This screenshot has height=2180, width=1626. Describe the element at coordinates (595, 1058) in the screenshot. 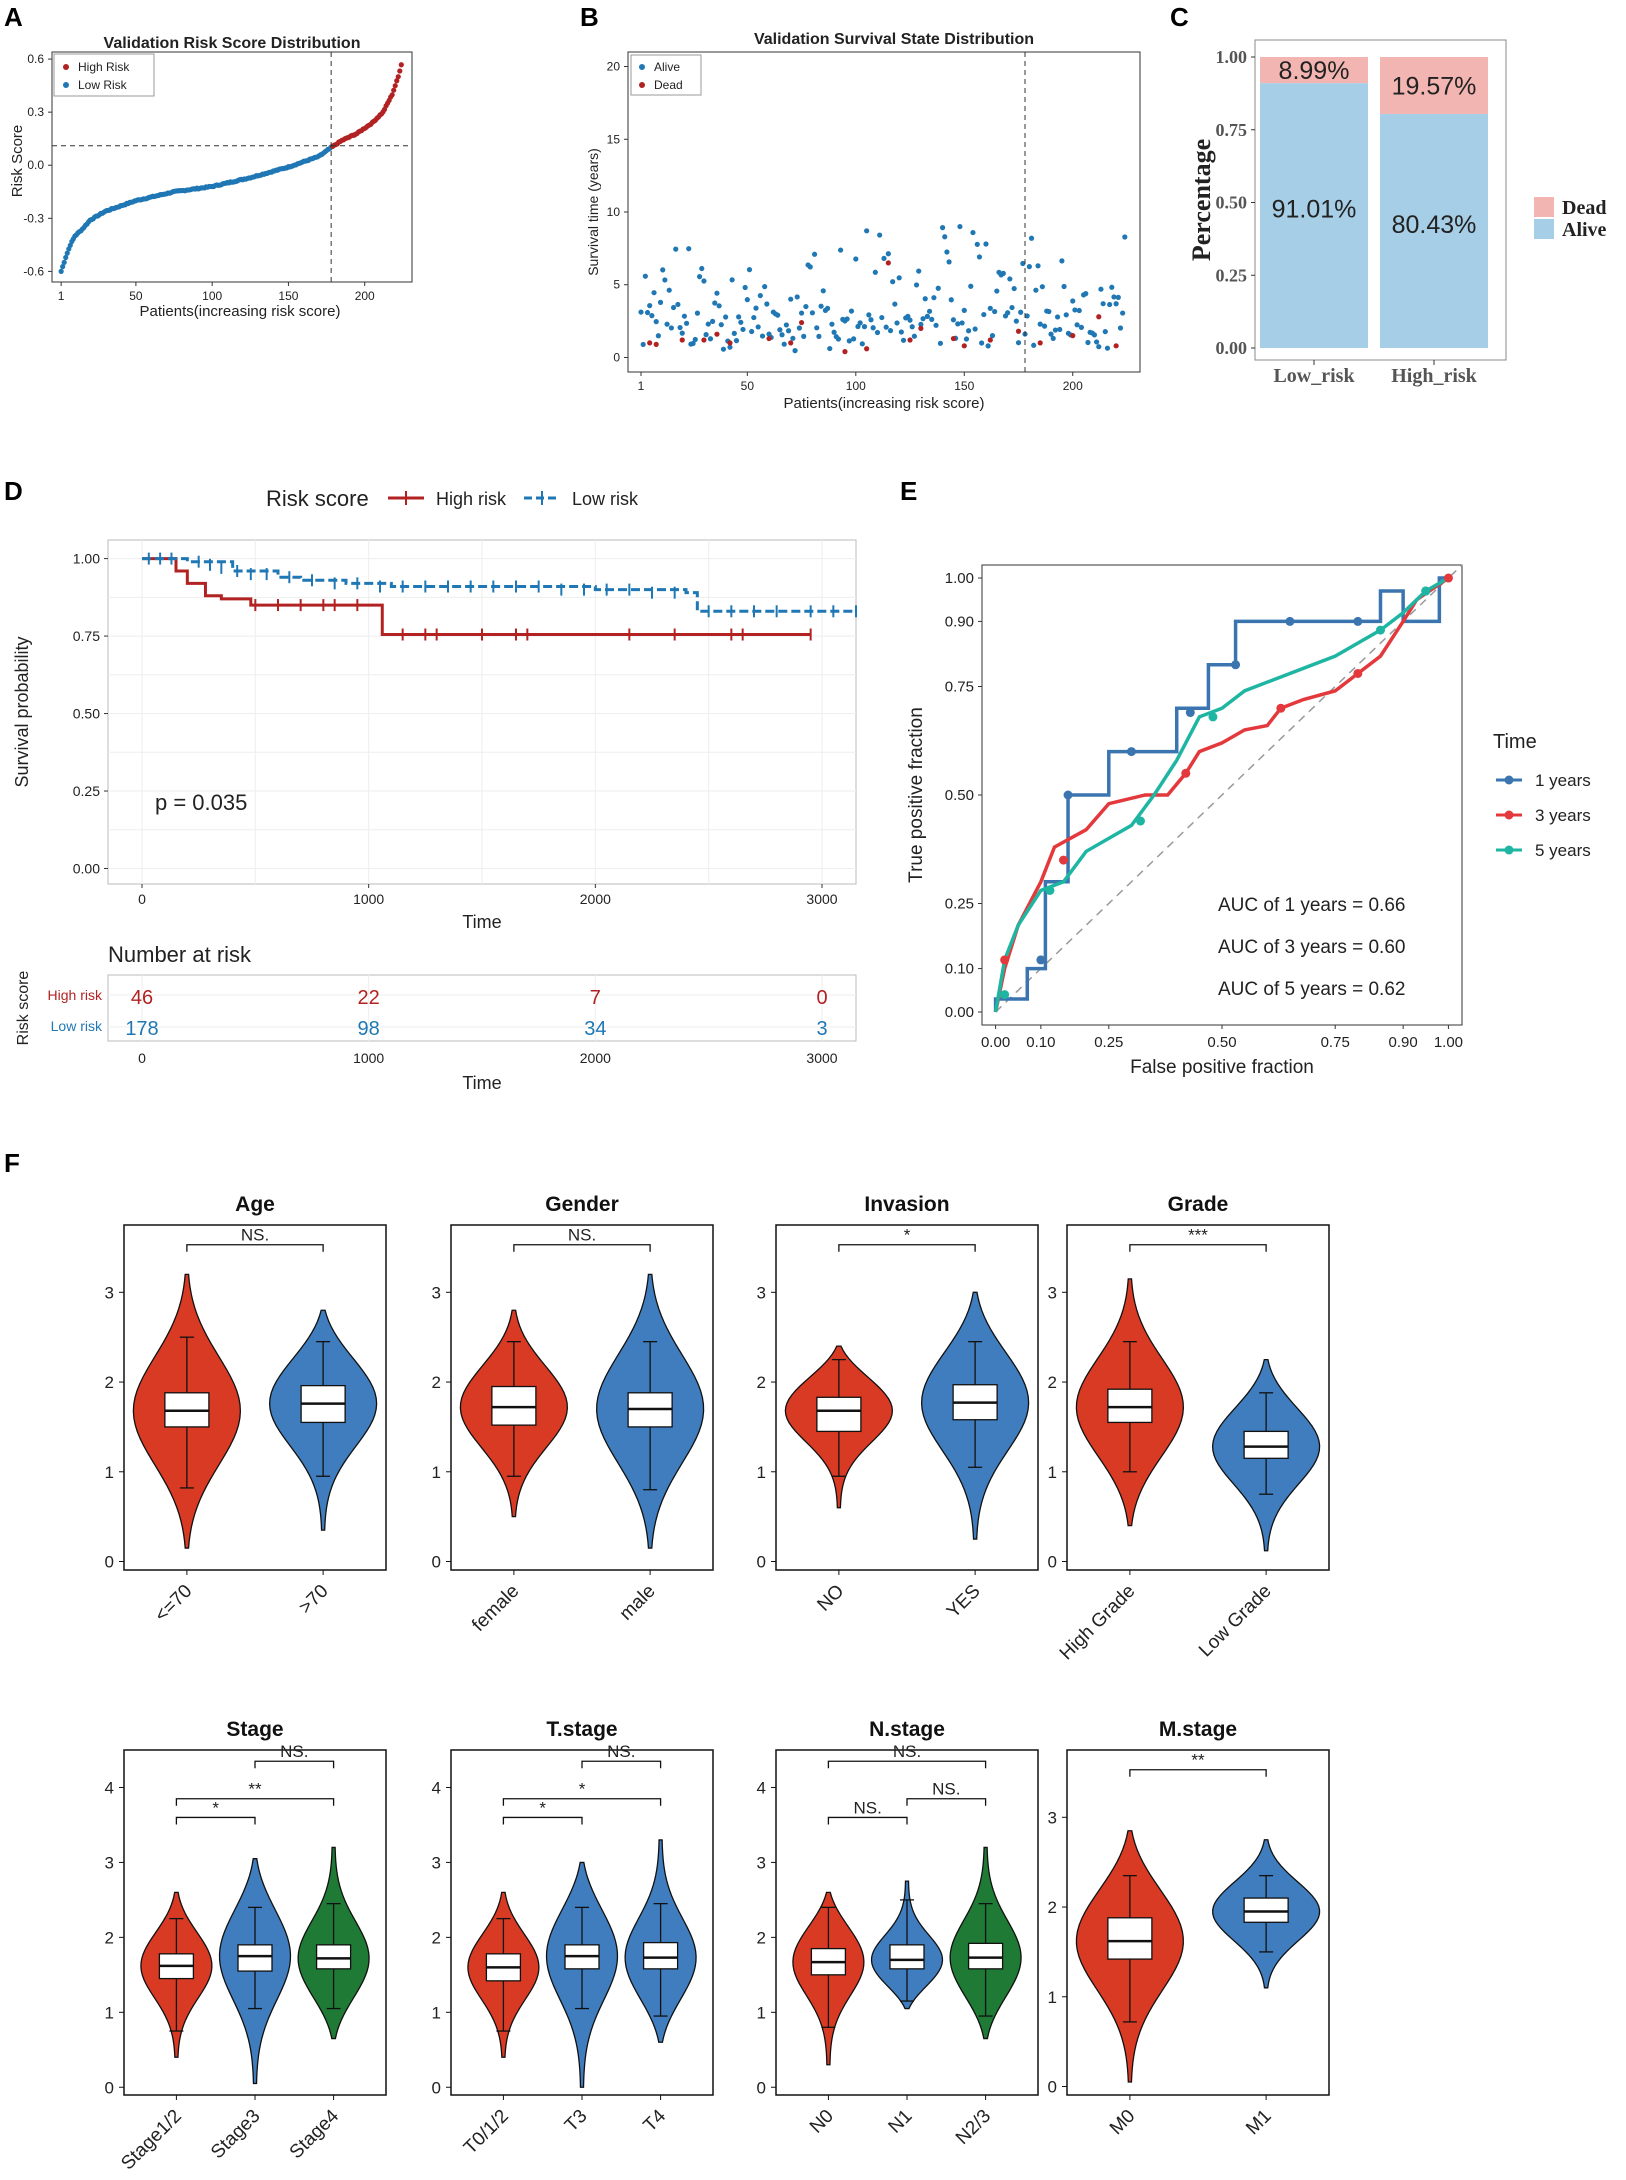

I see `risk-x-tick-label: 2000` at that location.